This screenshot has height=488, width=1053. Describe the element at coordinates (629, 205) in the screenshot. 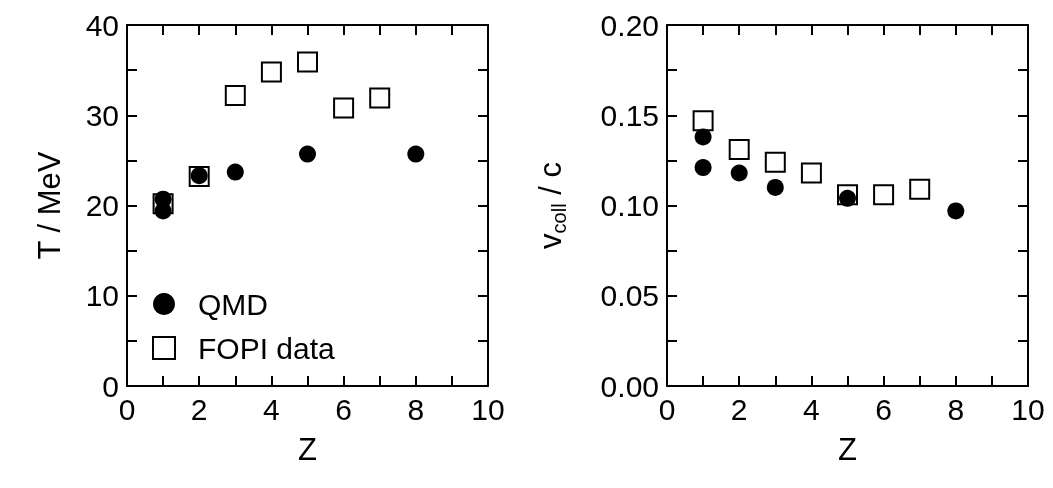

I see `y-tick-label: 0.10` at that location.